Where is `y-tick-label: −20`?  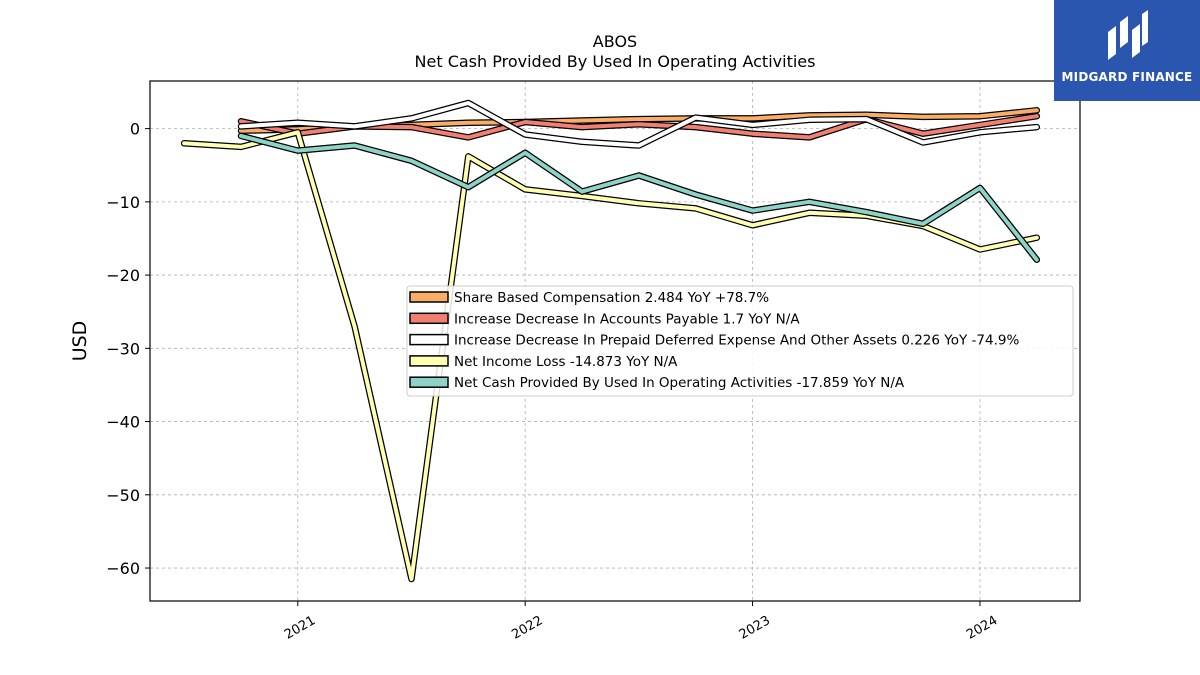 y-tick-label: −20 is located at coordinates (123, 275).